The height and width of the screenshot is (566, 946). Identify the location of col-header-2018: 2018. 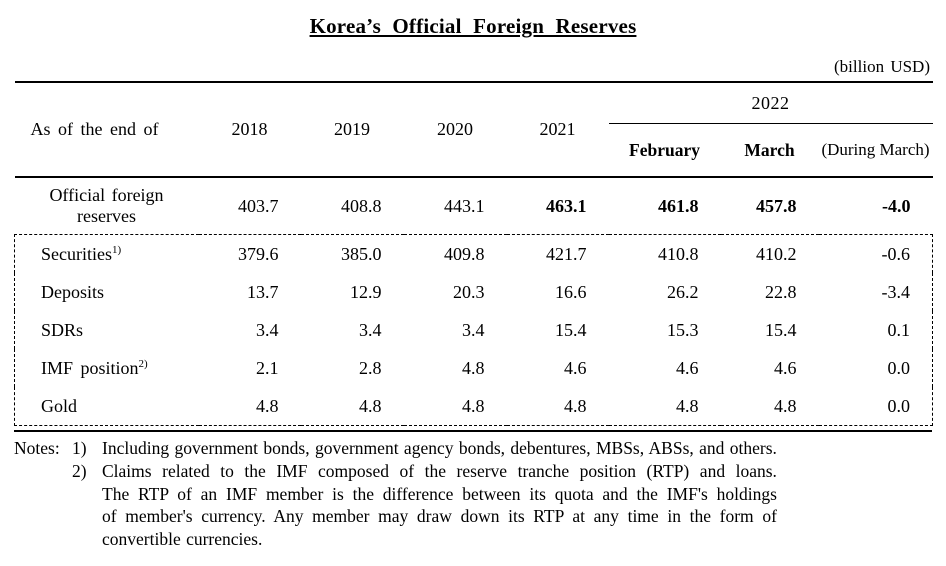
(249, 130).